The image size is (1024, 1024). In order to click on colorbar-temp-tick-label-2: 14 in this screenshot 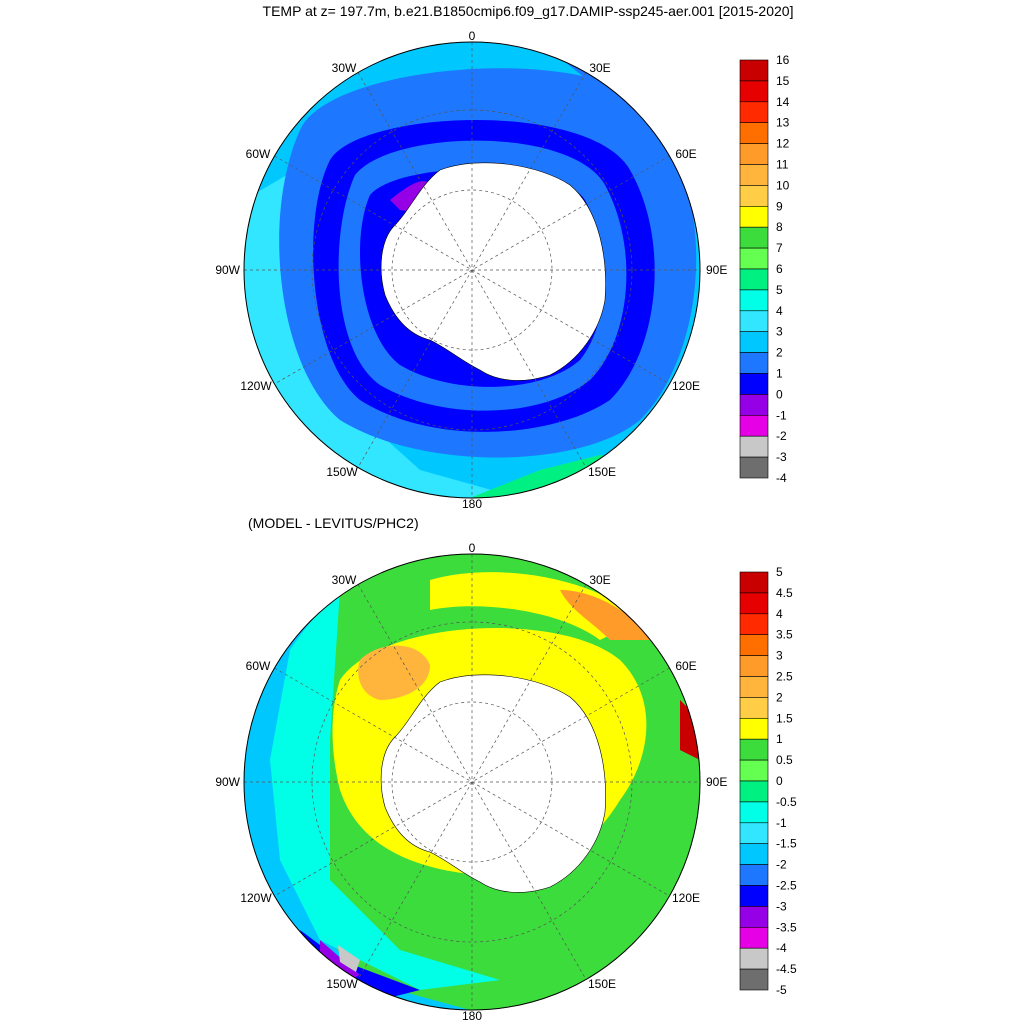, I will do `click(783, 102)`.